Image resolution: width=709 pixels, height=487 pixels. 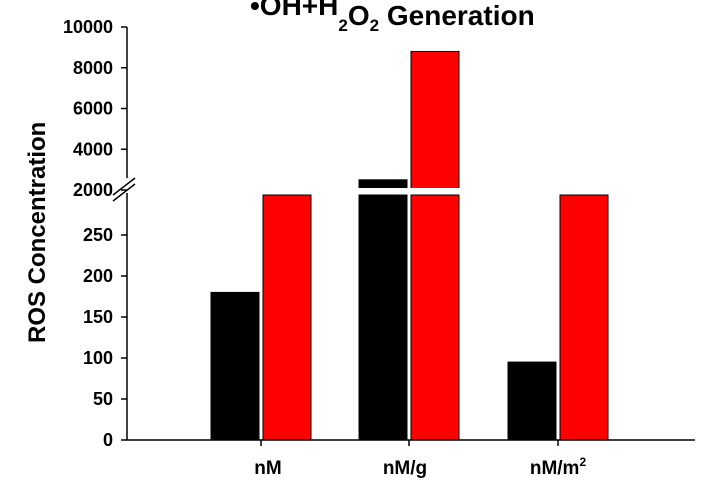 I want to click on y-tick-label-lower-3: 150, so click(x=98, y=317).